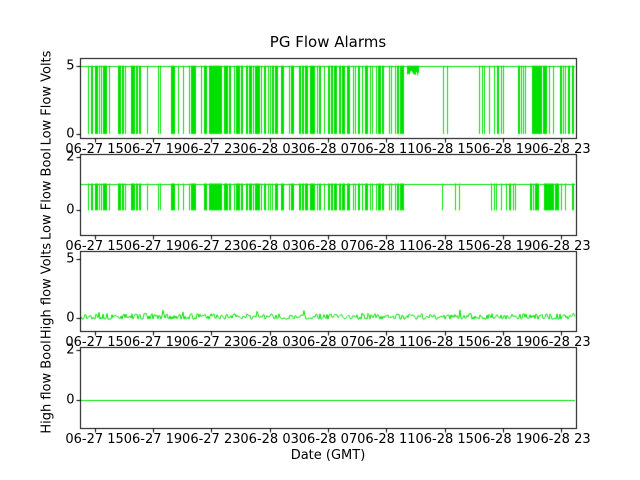 This screenshot has width=640, height=480. What do you see at coordinates (328, 455) in the screenshot?
I see `x-axis-label: Date (GMT)` at bounding box center [328, 455].